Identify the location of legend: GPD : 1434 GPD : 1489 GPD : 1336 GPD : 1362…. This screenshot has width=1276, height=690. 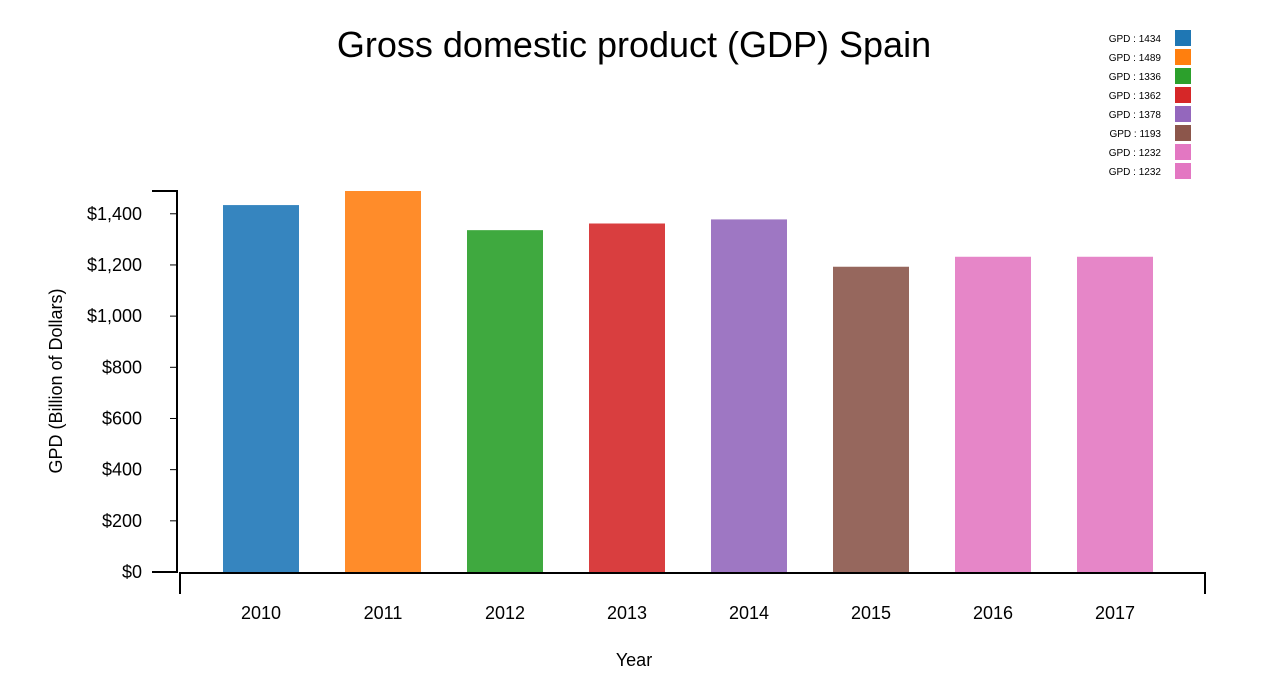
(1150, 104).